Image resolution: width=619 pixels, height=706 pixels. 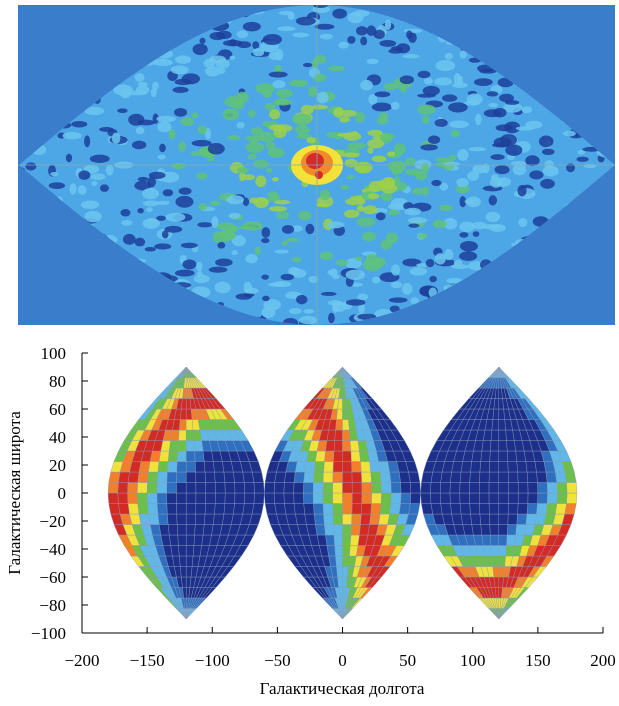 What do you see at coordinates (57, 437) in the screenshot?
I see `y-tick-label: 40` at bounding box center [57, 437].